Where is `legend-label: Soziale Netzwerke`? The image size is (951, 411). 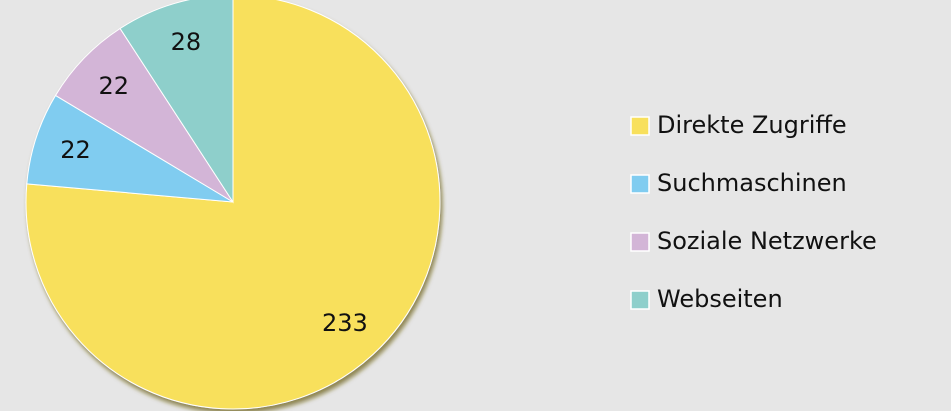
legend-label: Soziale Netzwerke is located at coordinates (767, 241).